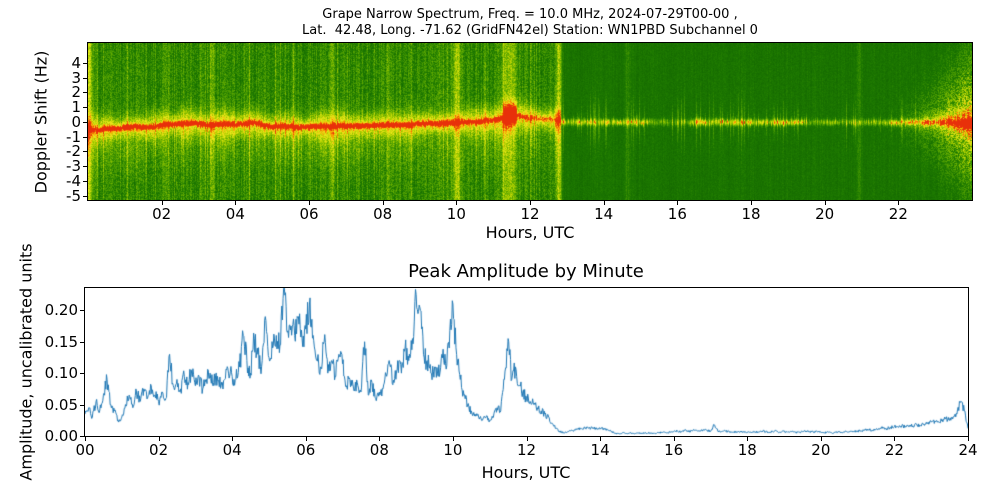 This screenshot has width=1000, height=500. I want to click on y-tick-label: -1, so click(73, 136).